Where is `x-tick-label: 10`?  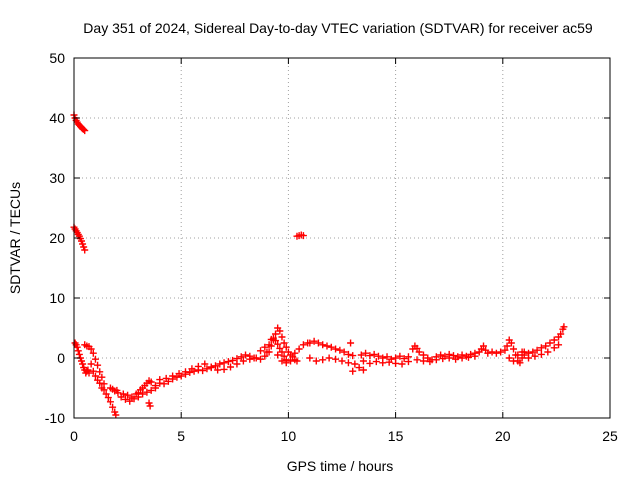 x-tick-label: 10 is located at coordinates (289, 436).